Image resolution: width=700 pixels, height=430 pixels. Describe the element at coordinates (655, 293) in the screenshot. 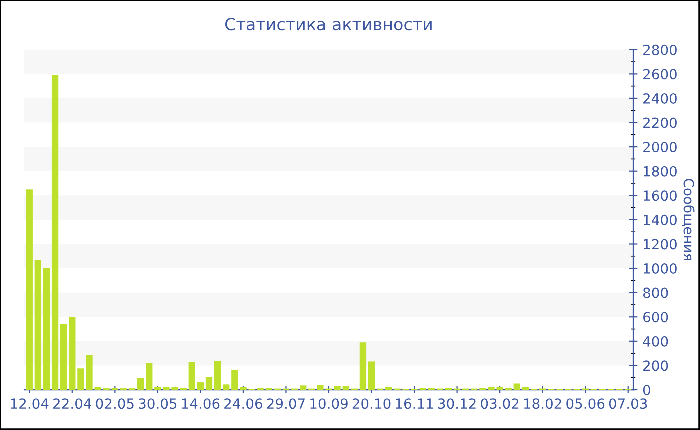

I see `y-tick-label: 800` at that location.